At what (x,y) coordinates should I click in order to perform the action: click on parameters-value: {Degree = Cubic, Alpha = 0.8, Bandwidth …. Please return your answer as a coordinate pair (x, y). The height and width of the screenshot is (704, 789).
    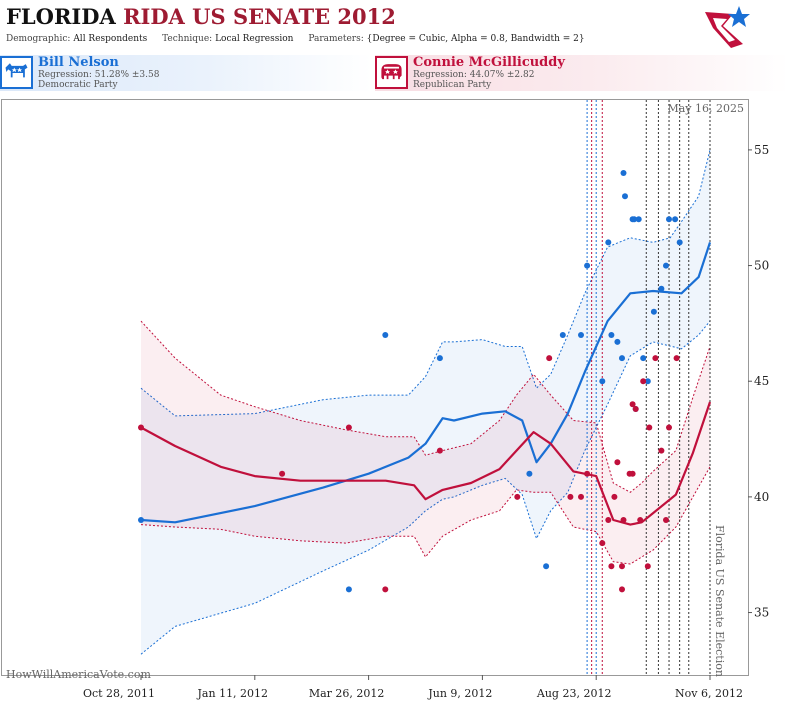
    Looking at the image, I should click on (475, 39).